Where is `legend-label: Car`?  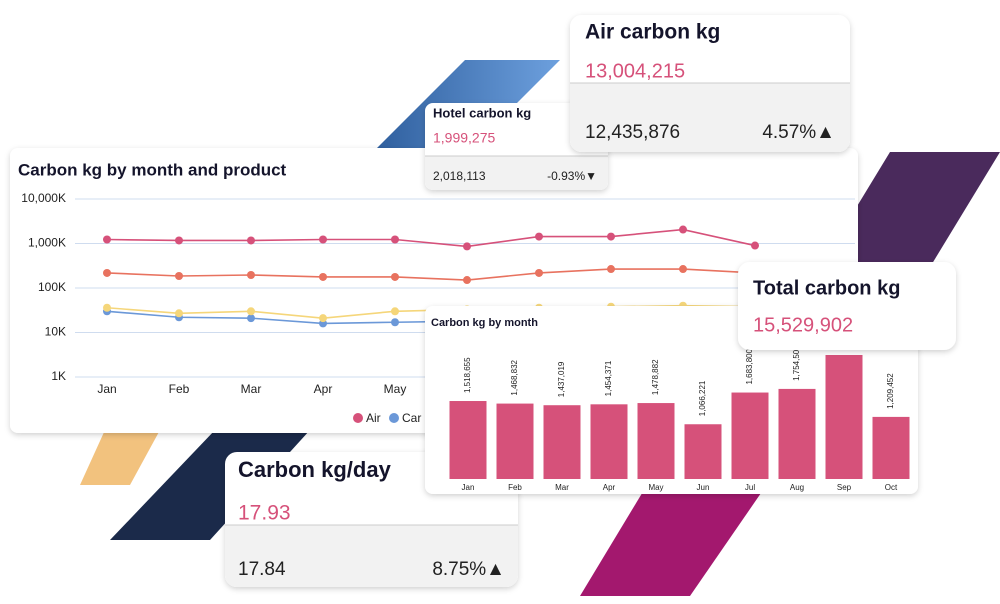 legend-label: Car is located at coordinates (411, 418).